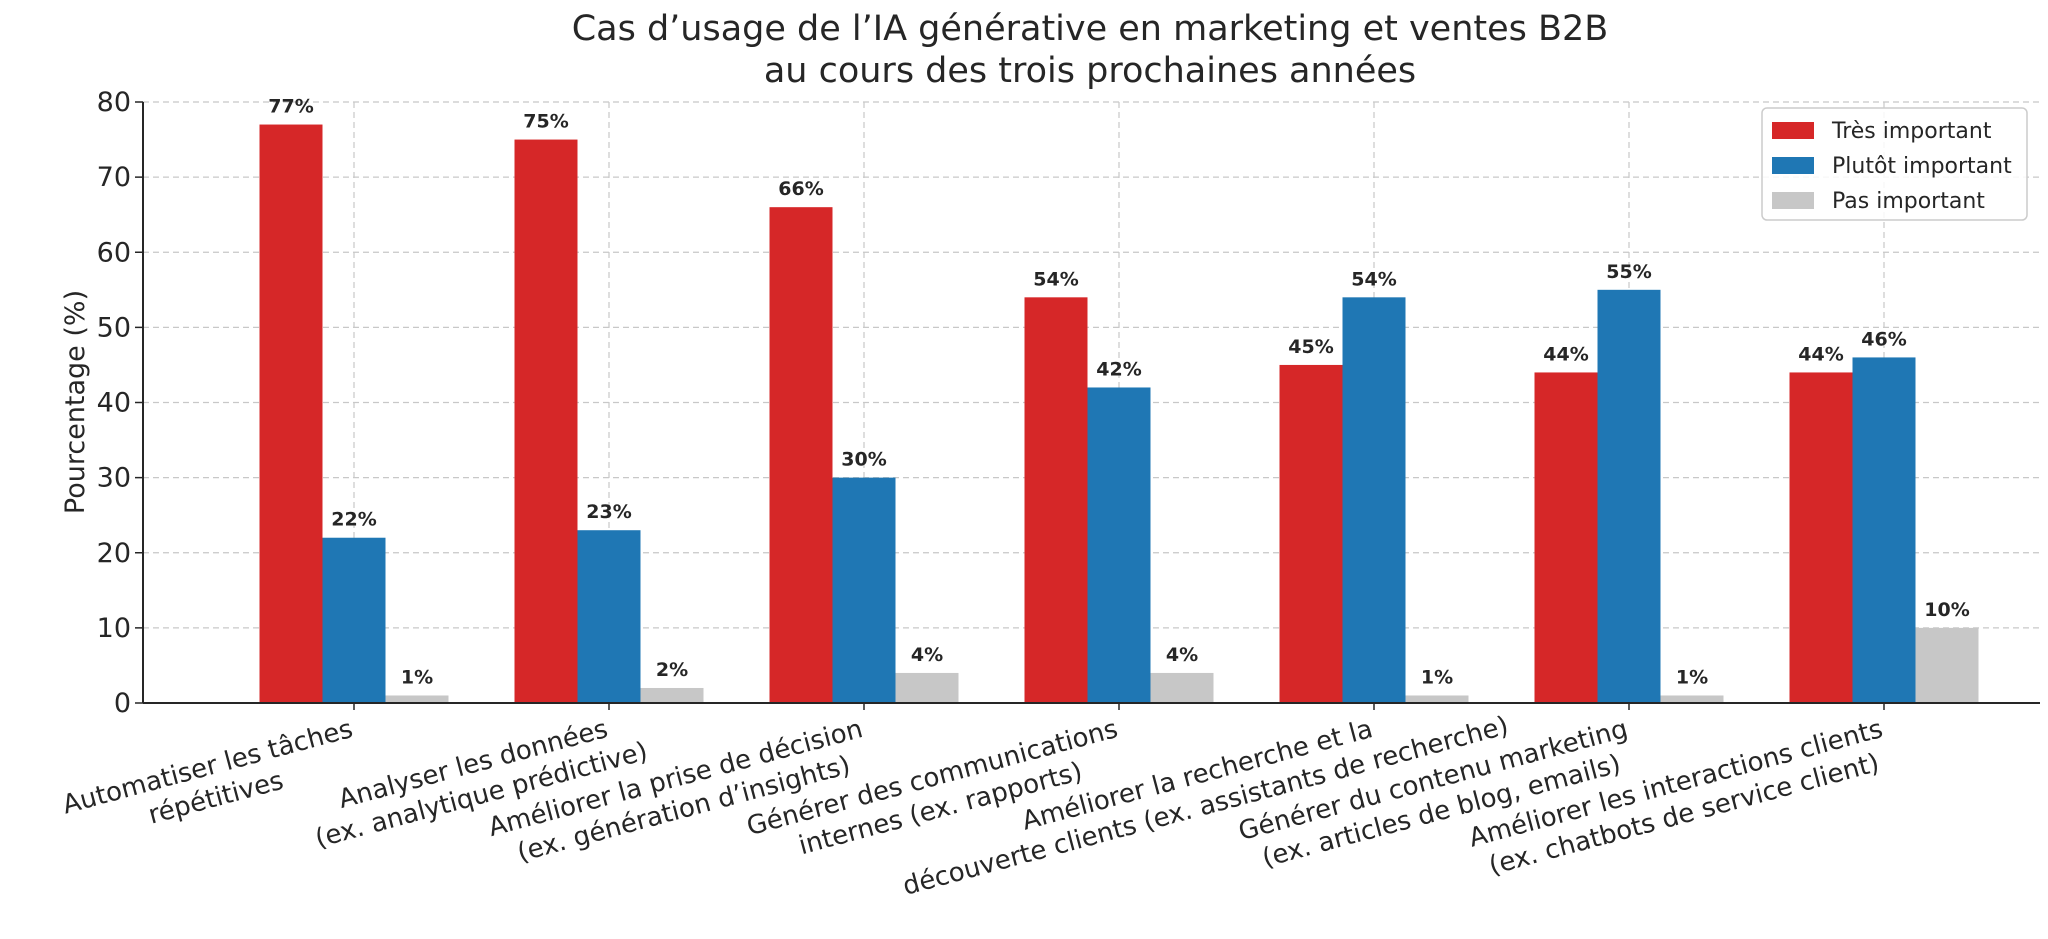 The height and width of the screenshot is (939, 2048). Describe the element at coordinates (114, 478) in the screenshot. I see `y-tick-label: 30` at that location.